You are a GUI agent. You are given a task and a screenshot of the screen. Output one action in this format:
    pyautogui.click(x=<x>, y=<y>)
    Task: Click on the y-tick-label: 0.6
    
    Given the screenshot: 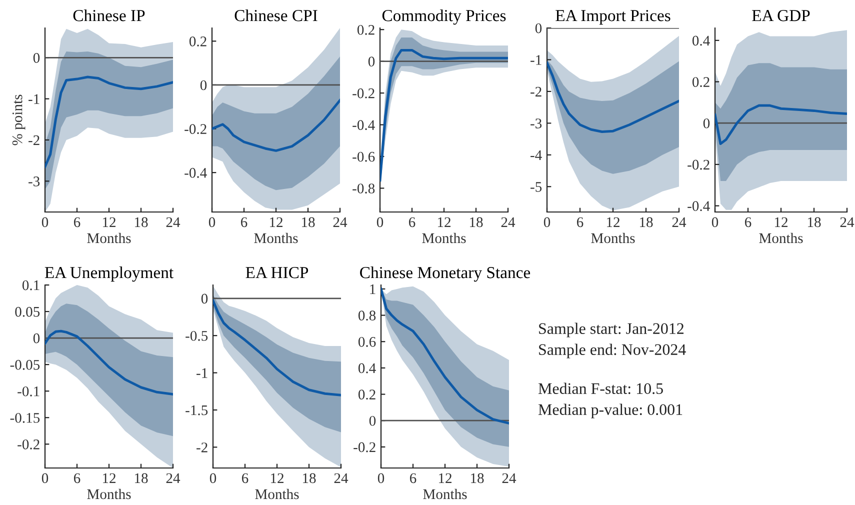 What is the action you would take?
    pyautogui.click(x=367, y=341)
    